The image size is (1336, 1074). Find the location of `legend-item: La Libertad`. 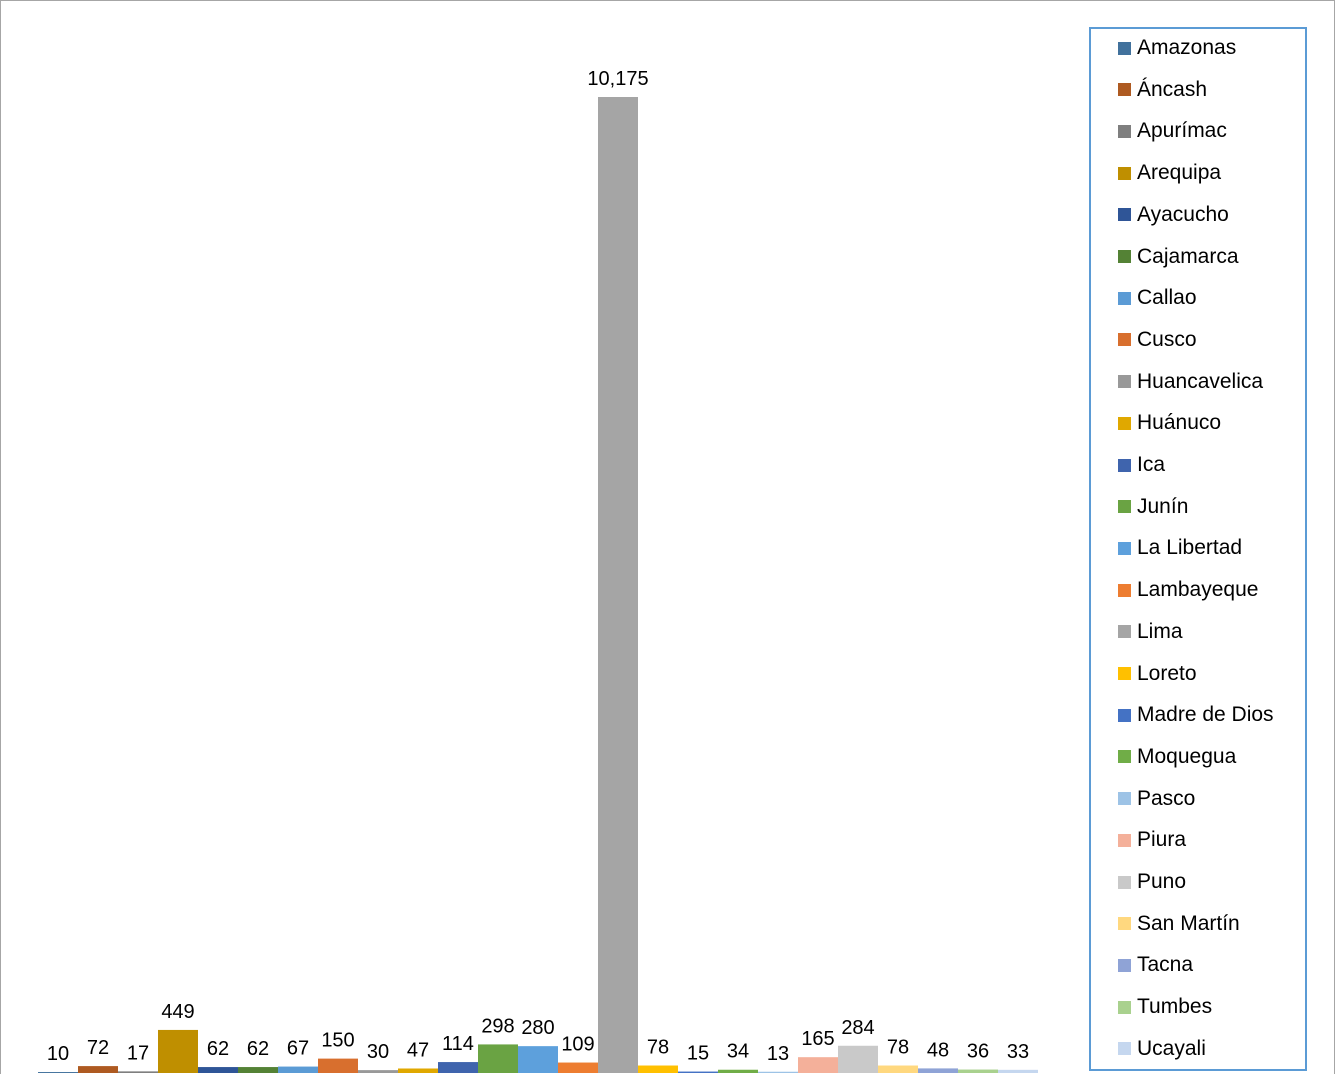

legend-item: La Libertad is located at coordinates (1180, 548).